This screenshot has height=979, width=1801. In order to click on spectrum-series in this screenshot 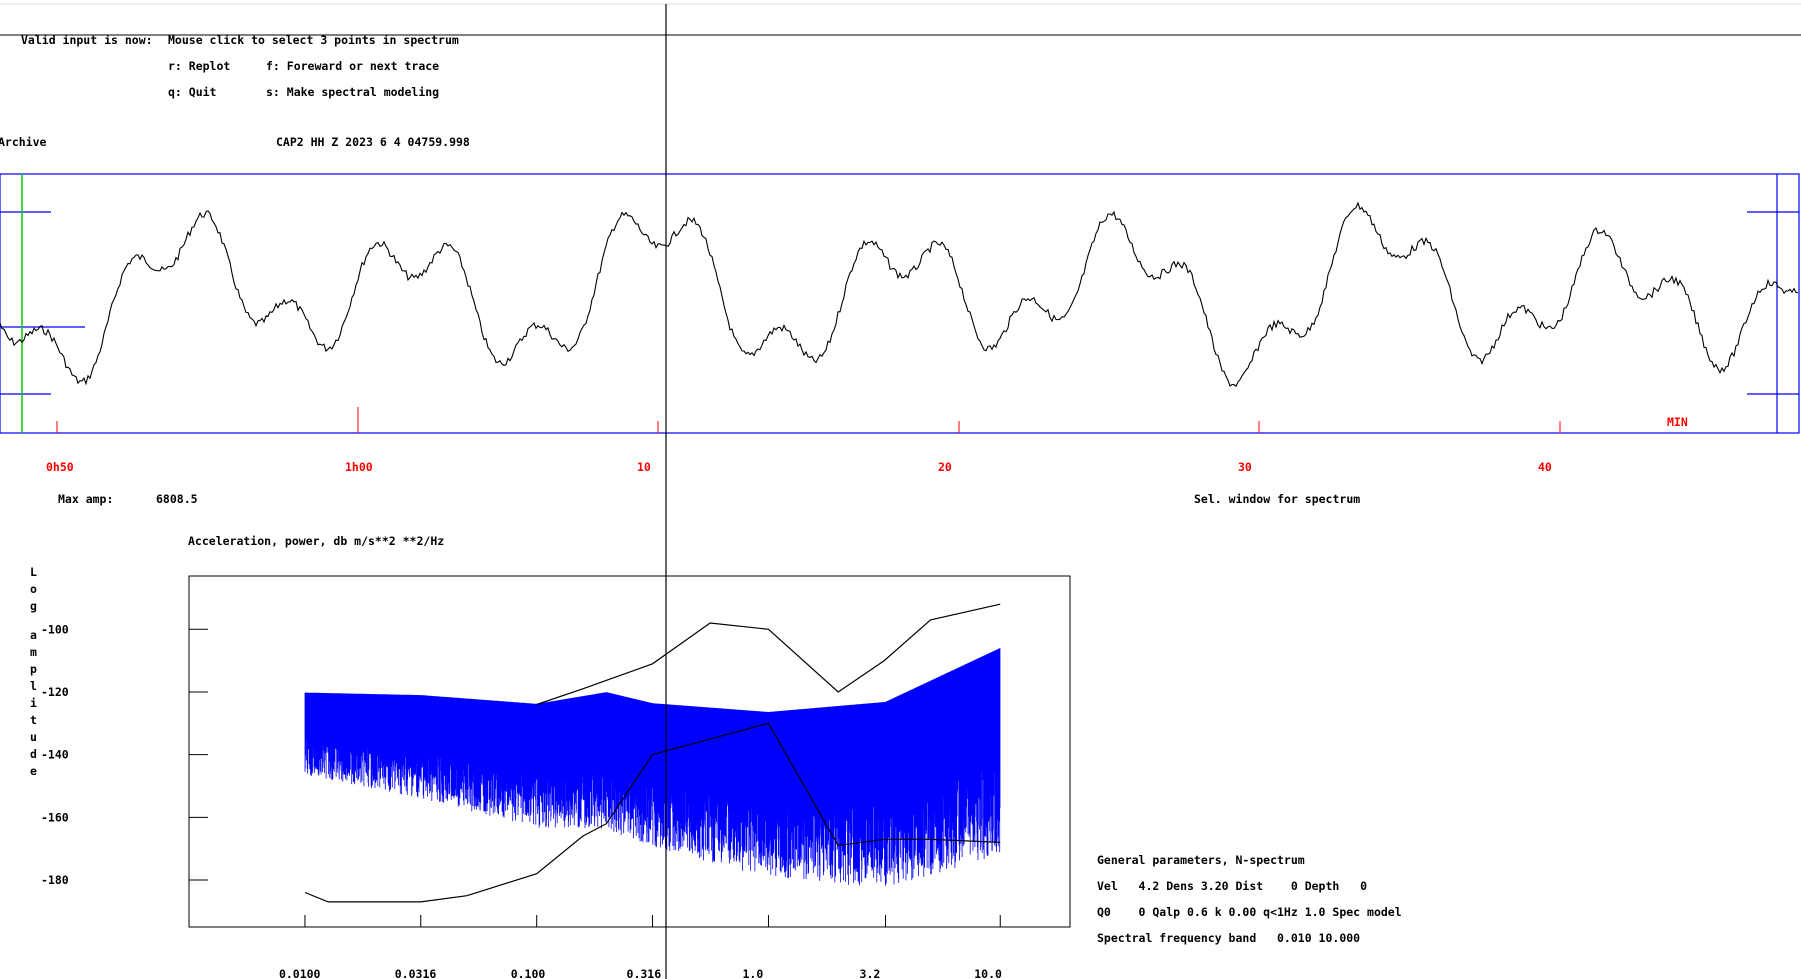, I will do `click(652, 753)`.